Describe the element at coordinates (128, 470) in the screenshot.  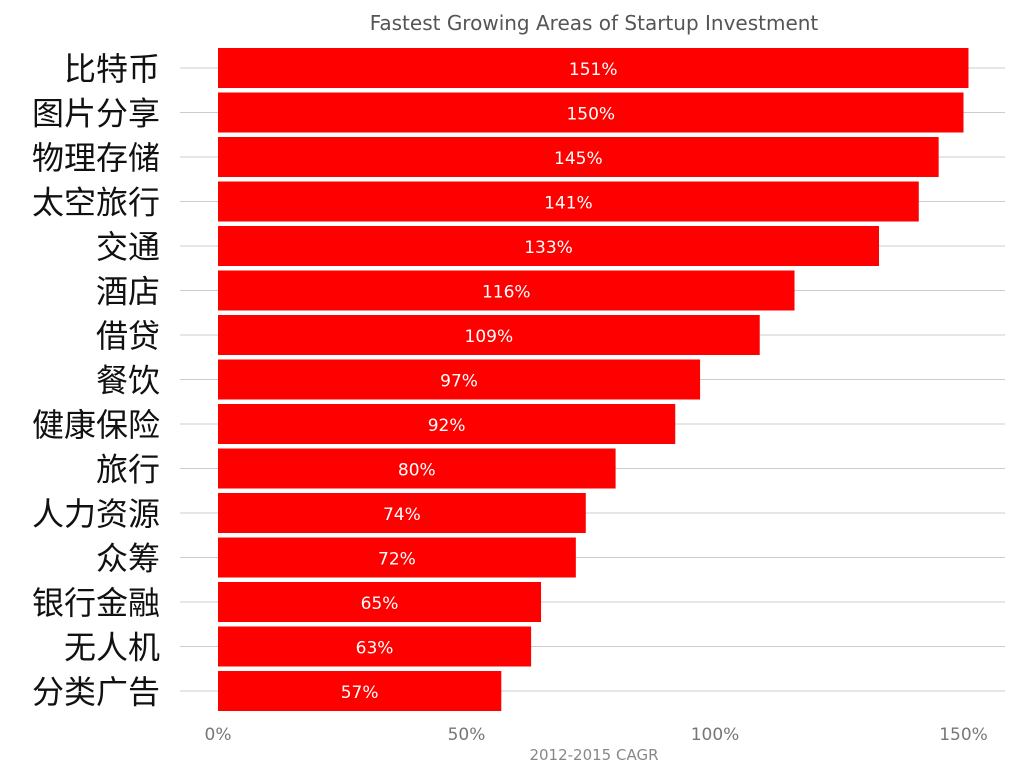
I see `category-label: 旅行` at that location.